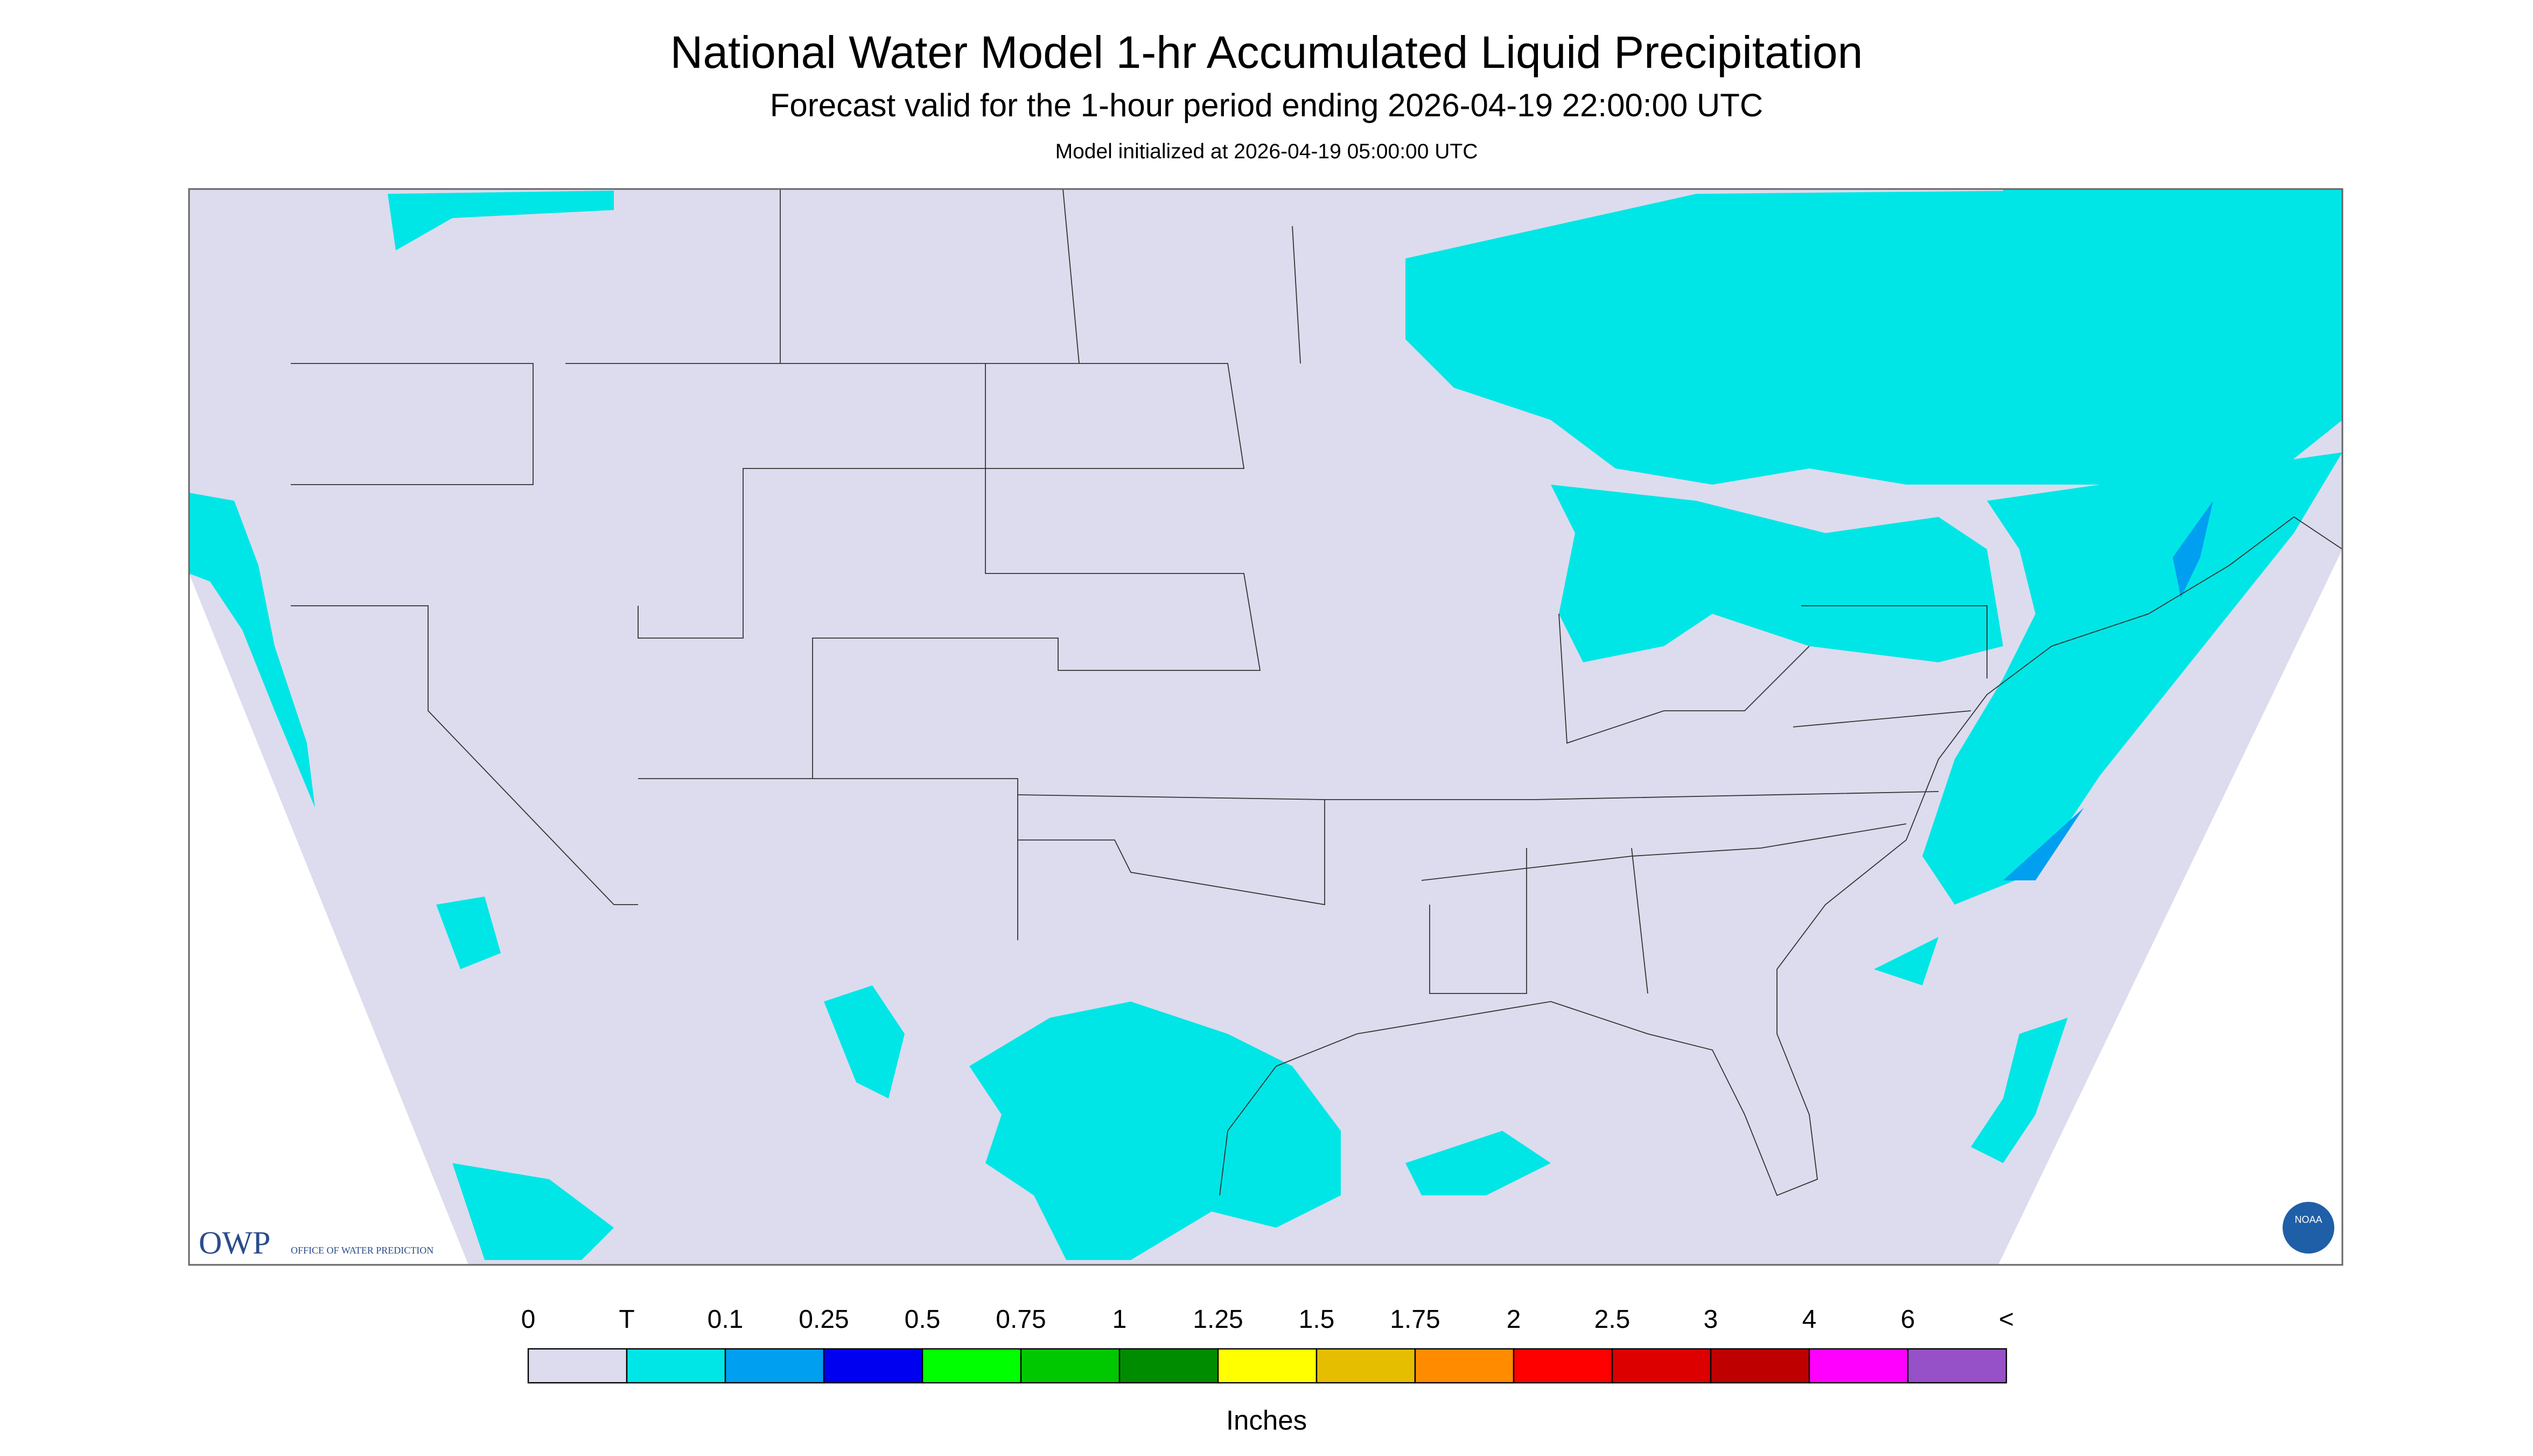 The height and width of the screenshot is (1456, 2533). I want to click on colorbar-label: <, so click(2006, 1319).